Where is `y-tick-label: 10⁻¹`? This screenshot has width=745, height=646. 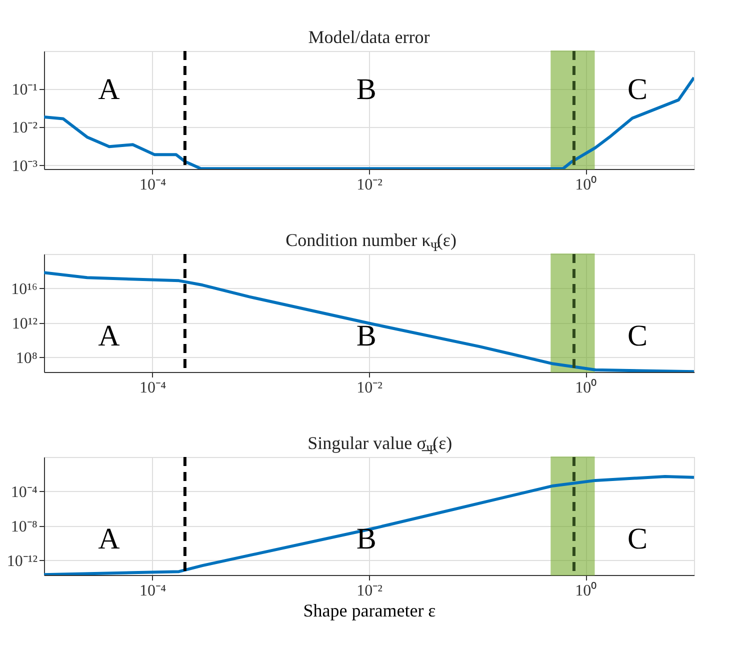 y-tick-label: 10⁻¹ is located at coordinates (25, 90).